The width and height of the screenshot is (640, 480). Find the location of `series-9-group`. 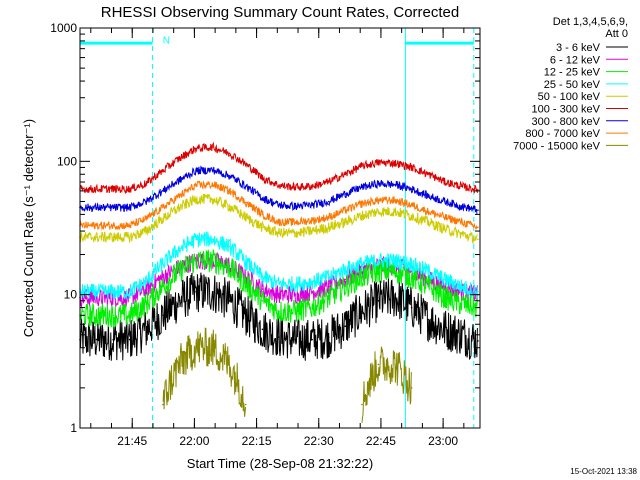

series-9-group is located at coordinates (287, 375).